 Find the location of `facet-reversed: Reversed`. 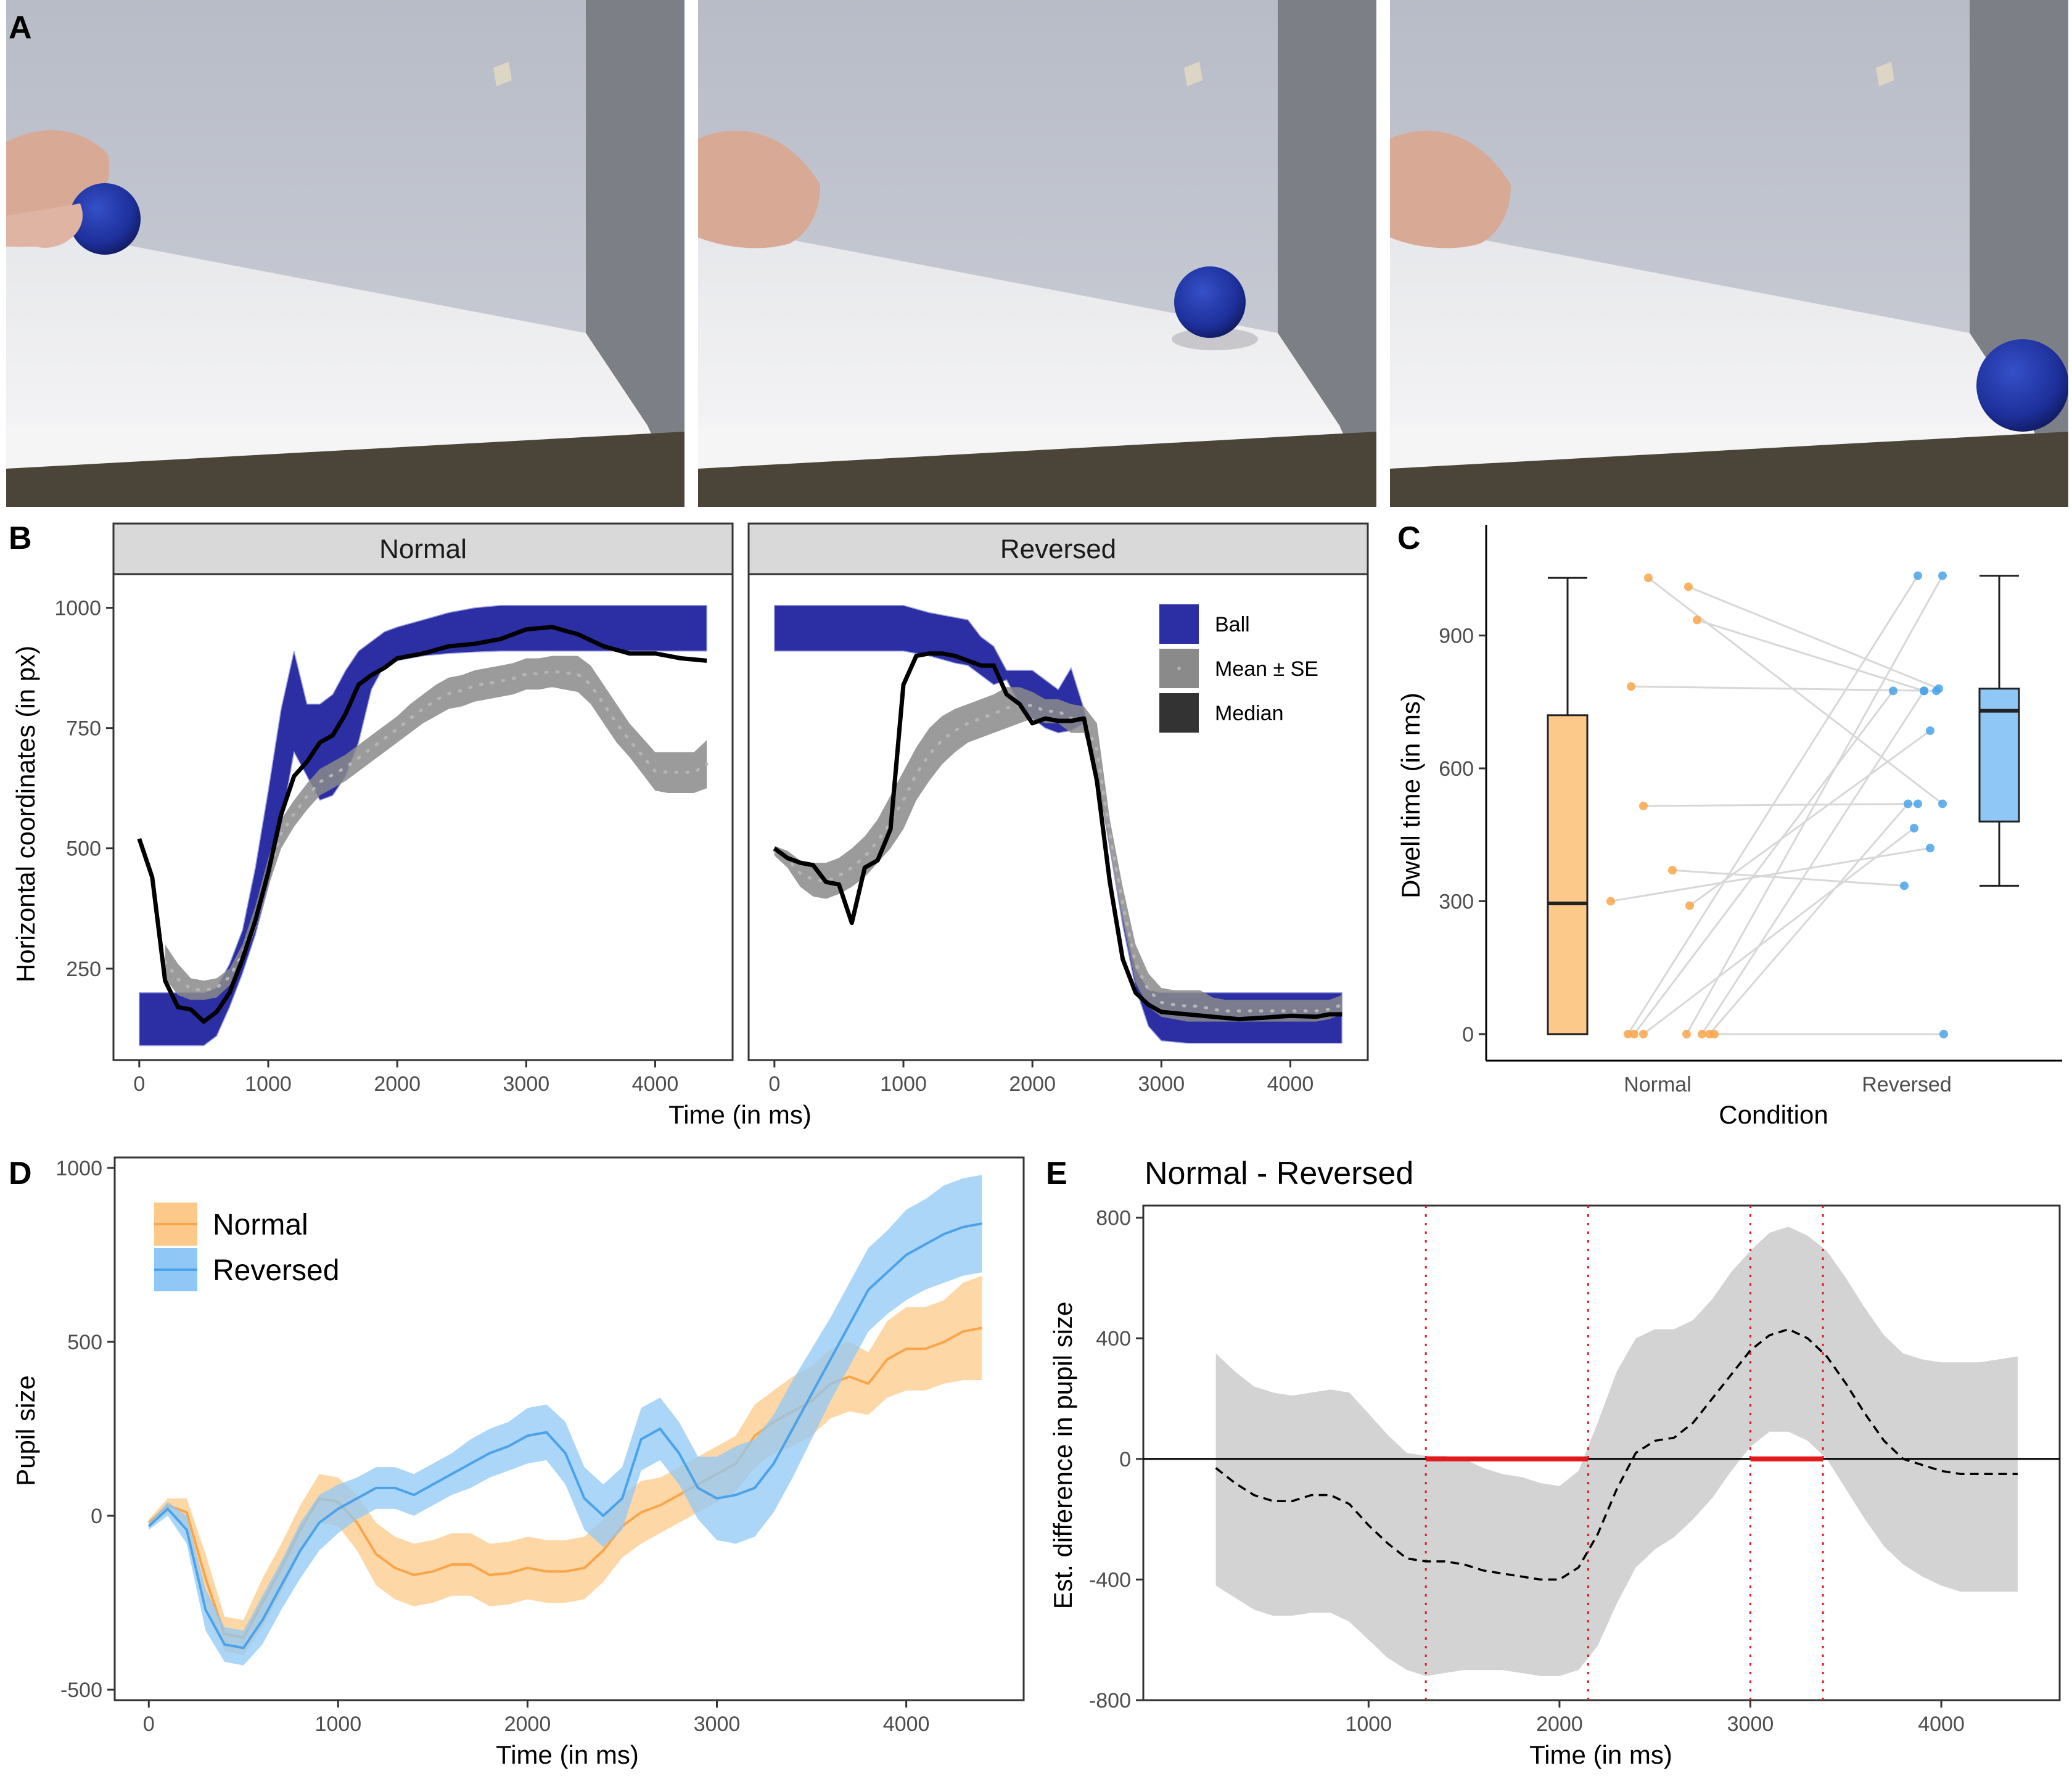

facet-reversed: Reversed is located at coordinates (1058, 792).